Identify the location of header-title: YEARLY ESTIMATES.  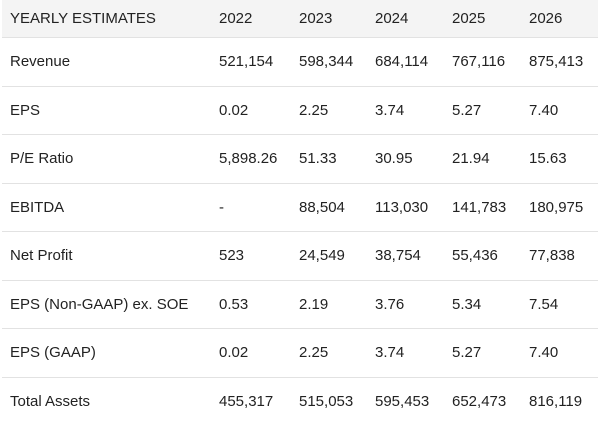
(83, 18).